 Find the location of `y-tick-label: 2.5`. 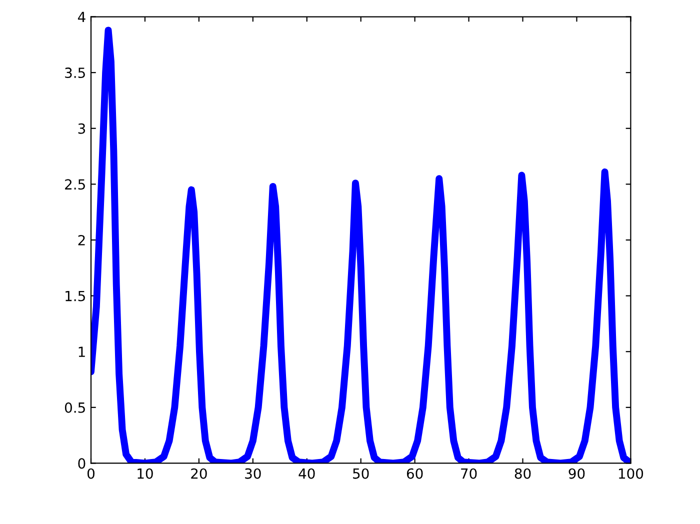

y-tick-label: 2.5 is located at coordinates (75, 184).